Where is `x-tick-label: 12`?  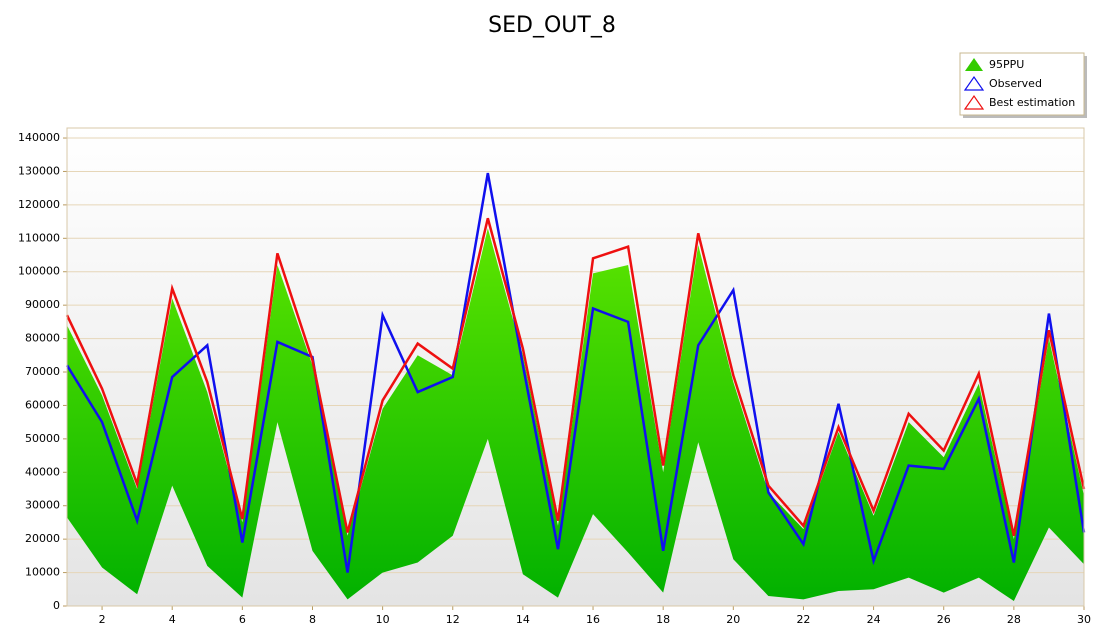
x-tick-label: 12 is located at coordinates (453, 619).